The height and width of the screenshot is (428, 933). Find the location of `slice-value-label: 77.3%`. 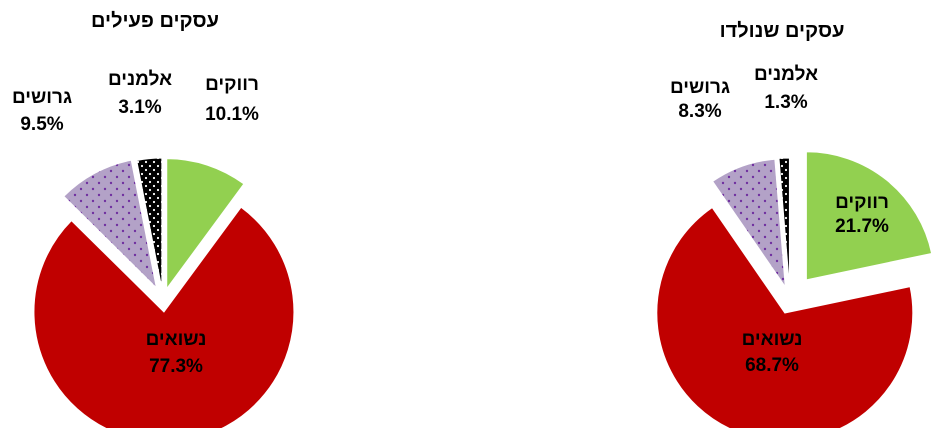

slice-value-label: 77.3% is located at coordinates (176, 366).